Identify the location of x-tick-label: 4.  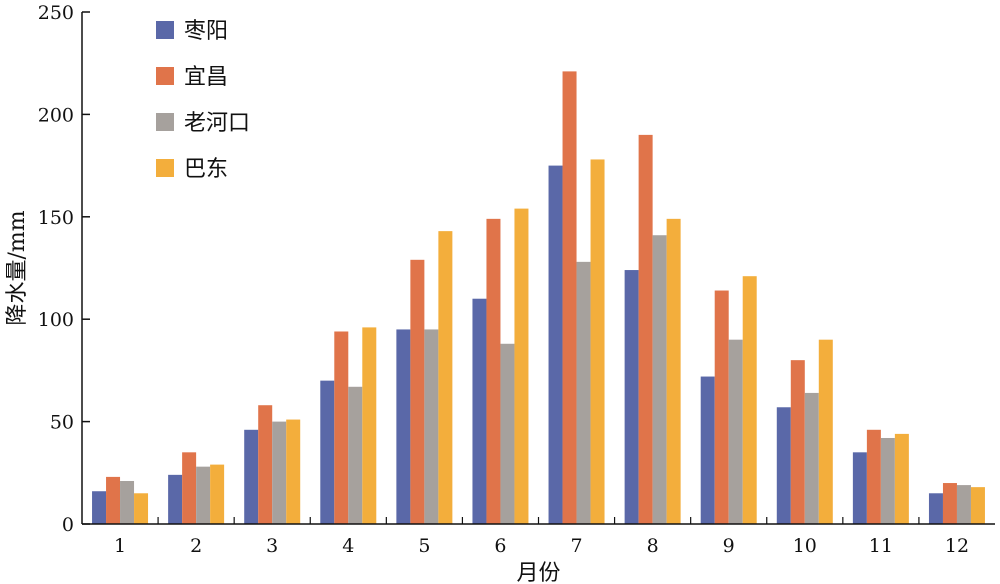
(348, 546).